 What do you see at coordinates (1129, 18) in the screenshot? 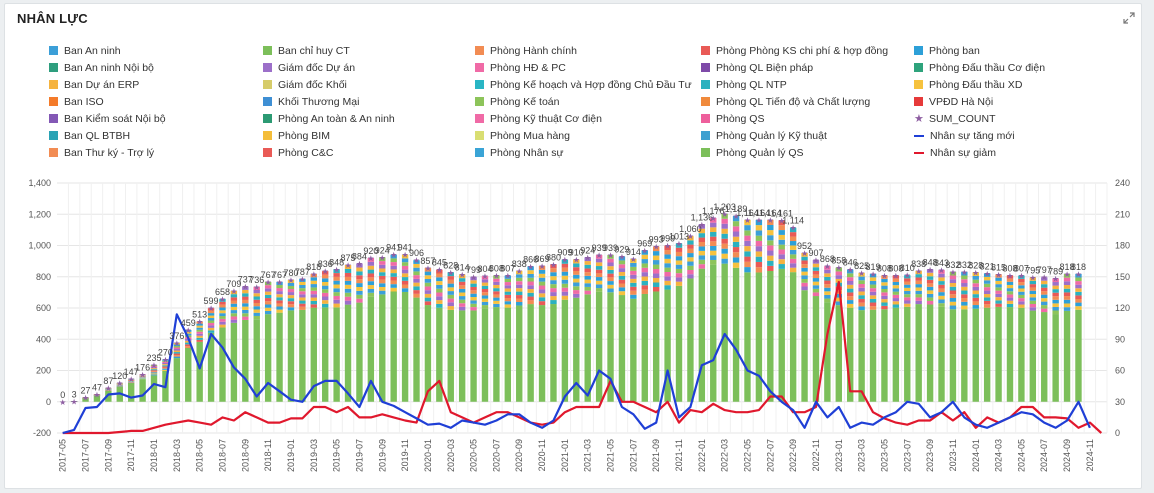
I see `expand-icon` at bounding box center [1129, 18].